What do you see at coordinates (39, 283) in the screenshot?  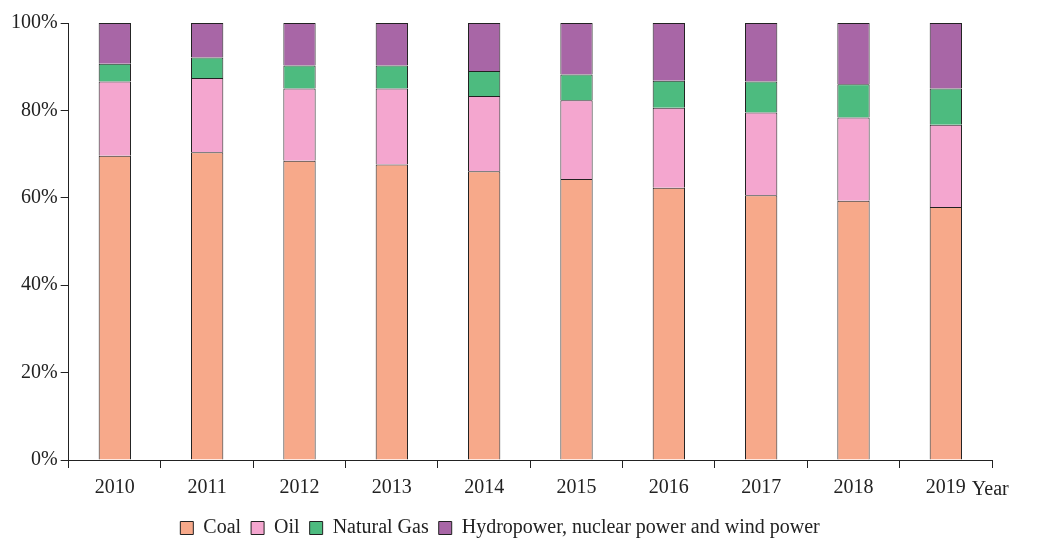 I see `y-tick-label: 40%` at bounding box center [39, 283].